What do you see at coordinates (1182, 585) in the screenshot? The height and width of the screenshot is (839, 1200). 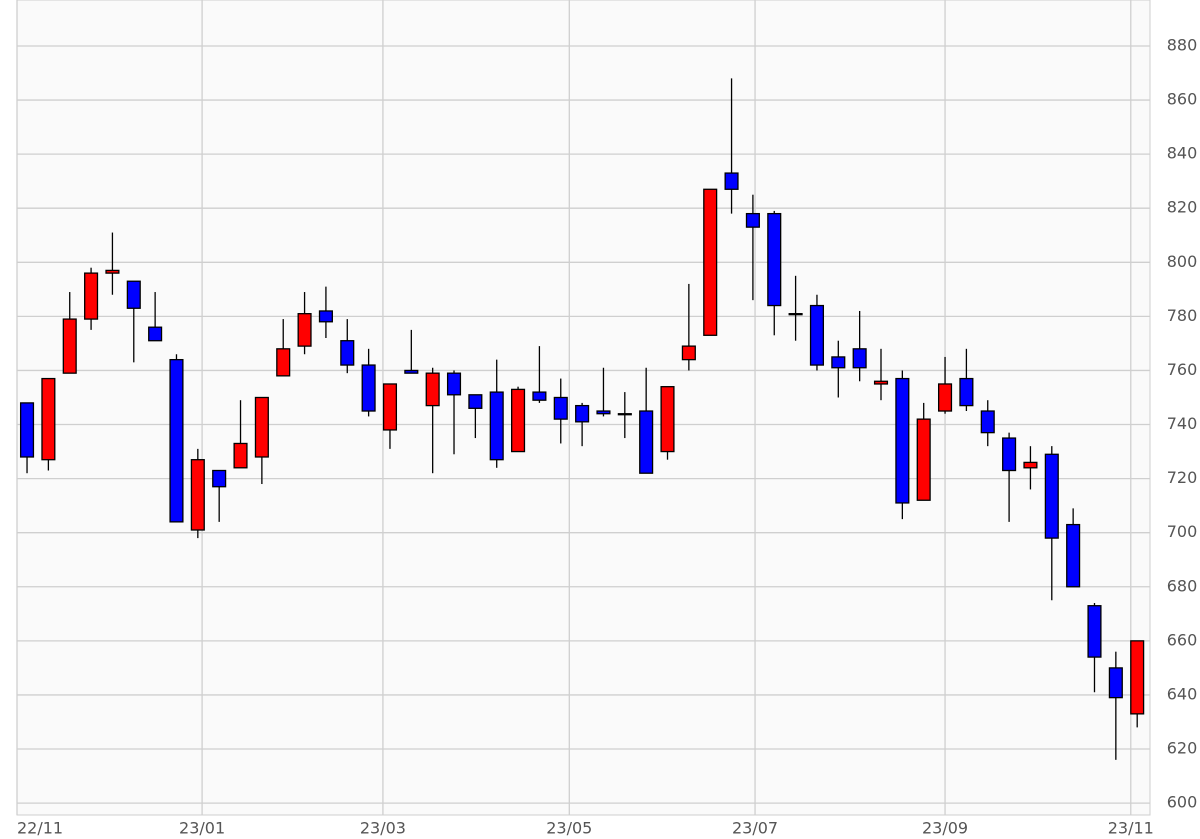 I see `y-tick-label: 680` at bounding box center [1182, 585].